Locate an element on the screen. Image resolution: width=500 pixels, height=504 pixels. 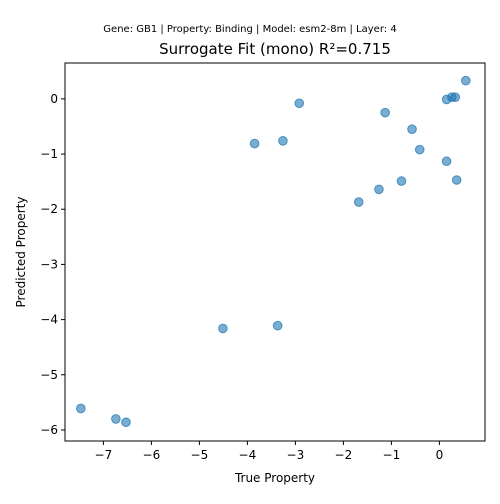
x-tick-label-6: −1 is located at coordinates (392, 455).